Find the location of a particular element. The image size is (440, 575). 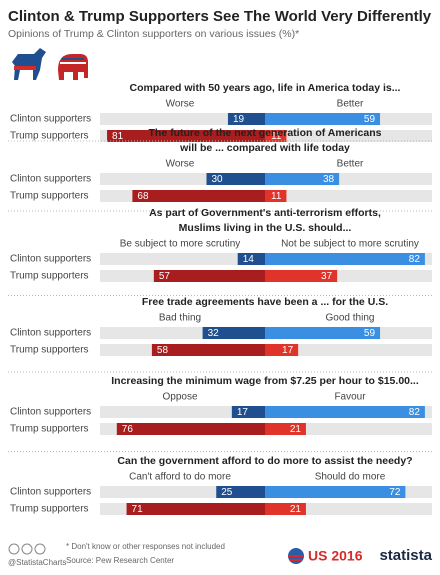

question: will be ... compared with life today is located at coordinates (264, 148).